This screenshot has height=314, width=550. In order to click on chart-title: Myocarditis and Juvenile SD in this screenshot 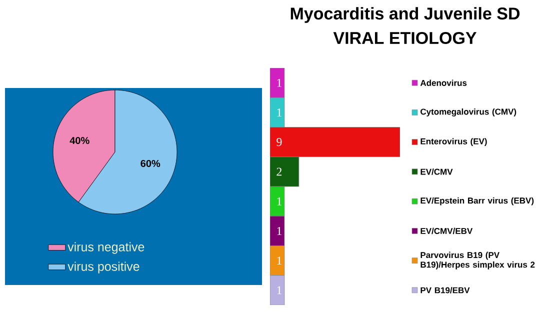, I will do `click(405, 15)`.